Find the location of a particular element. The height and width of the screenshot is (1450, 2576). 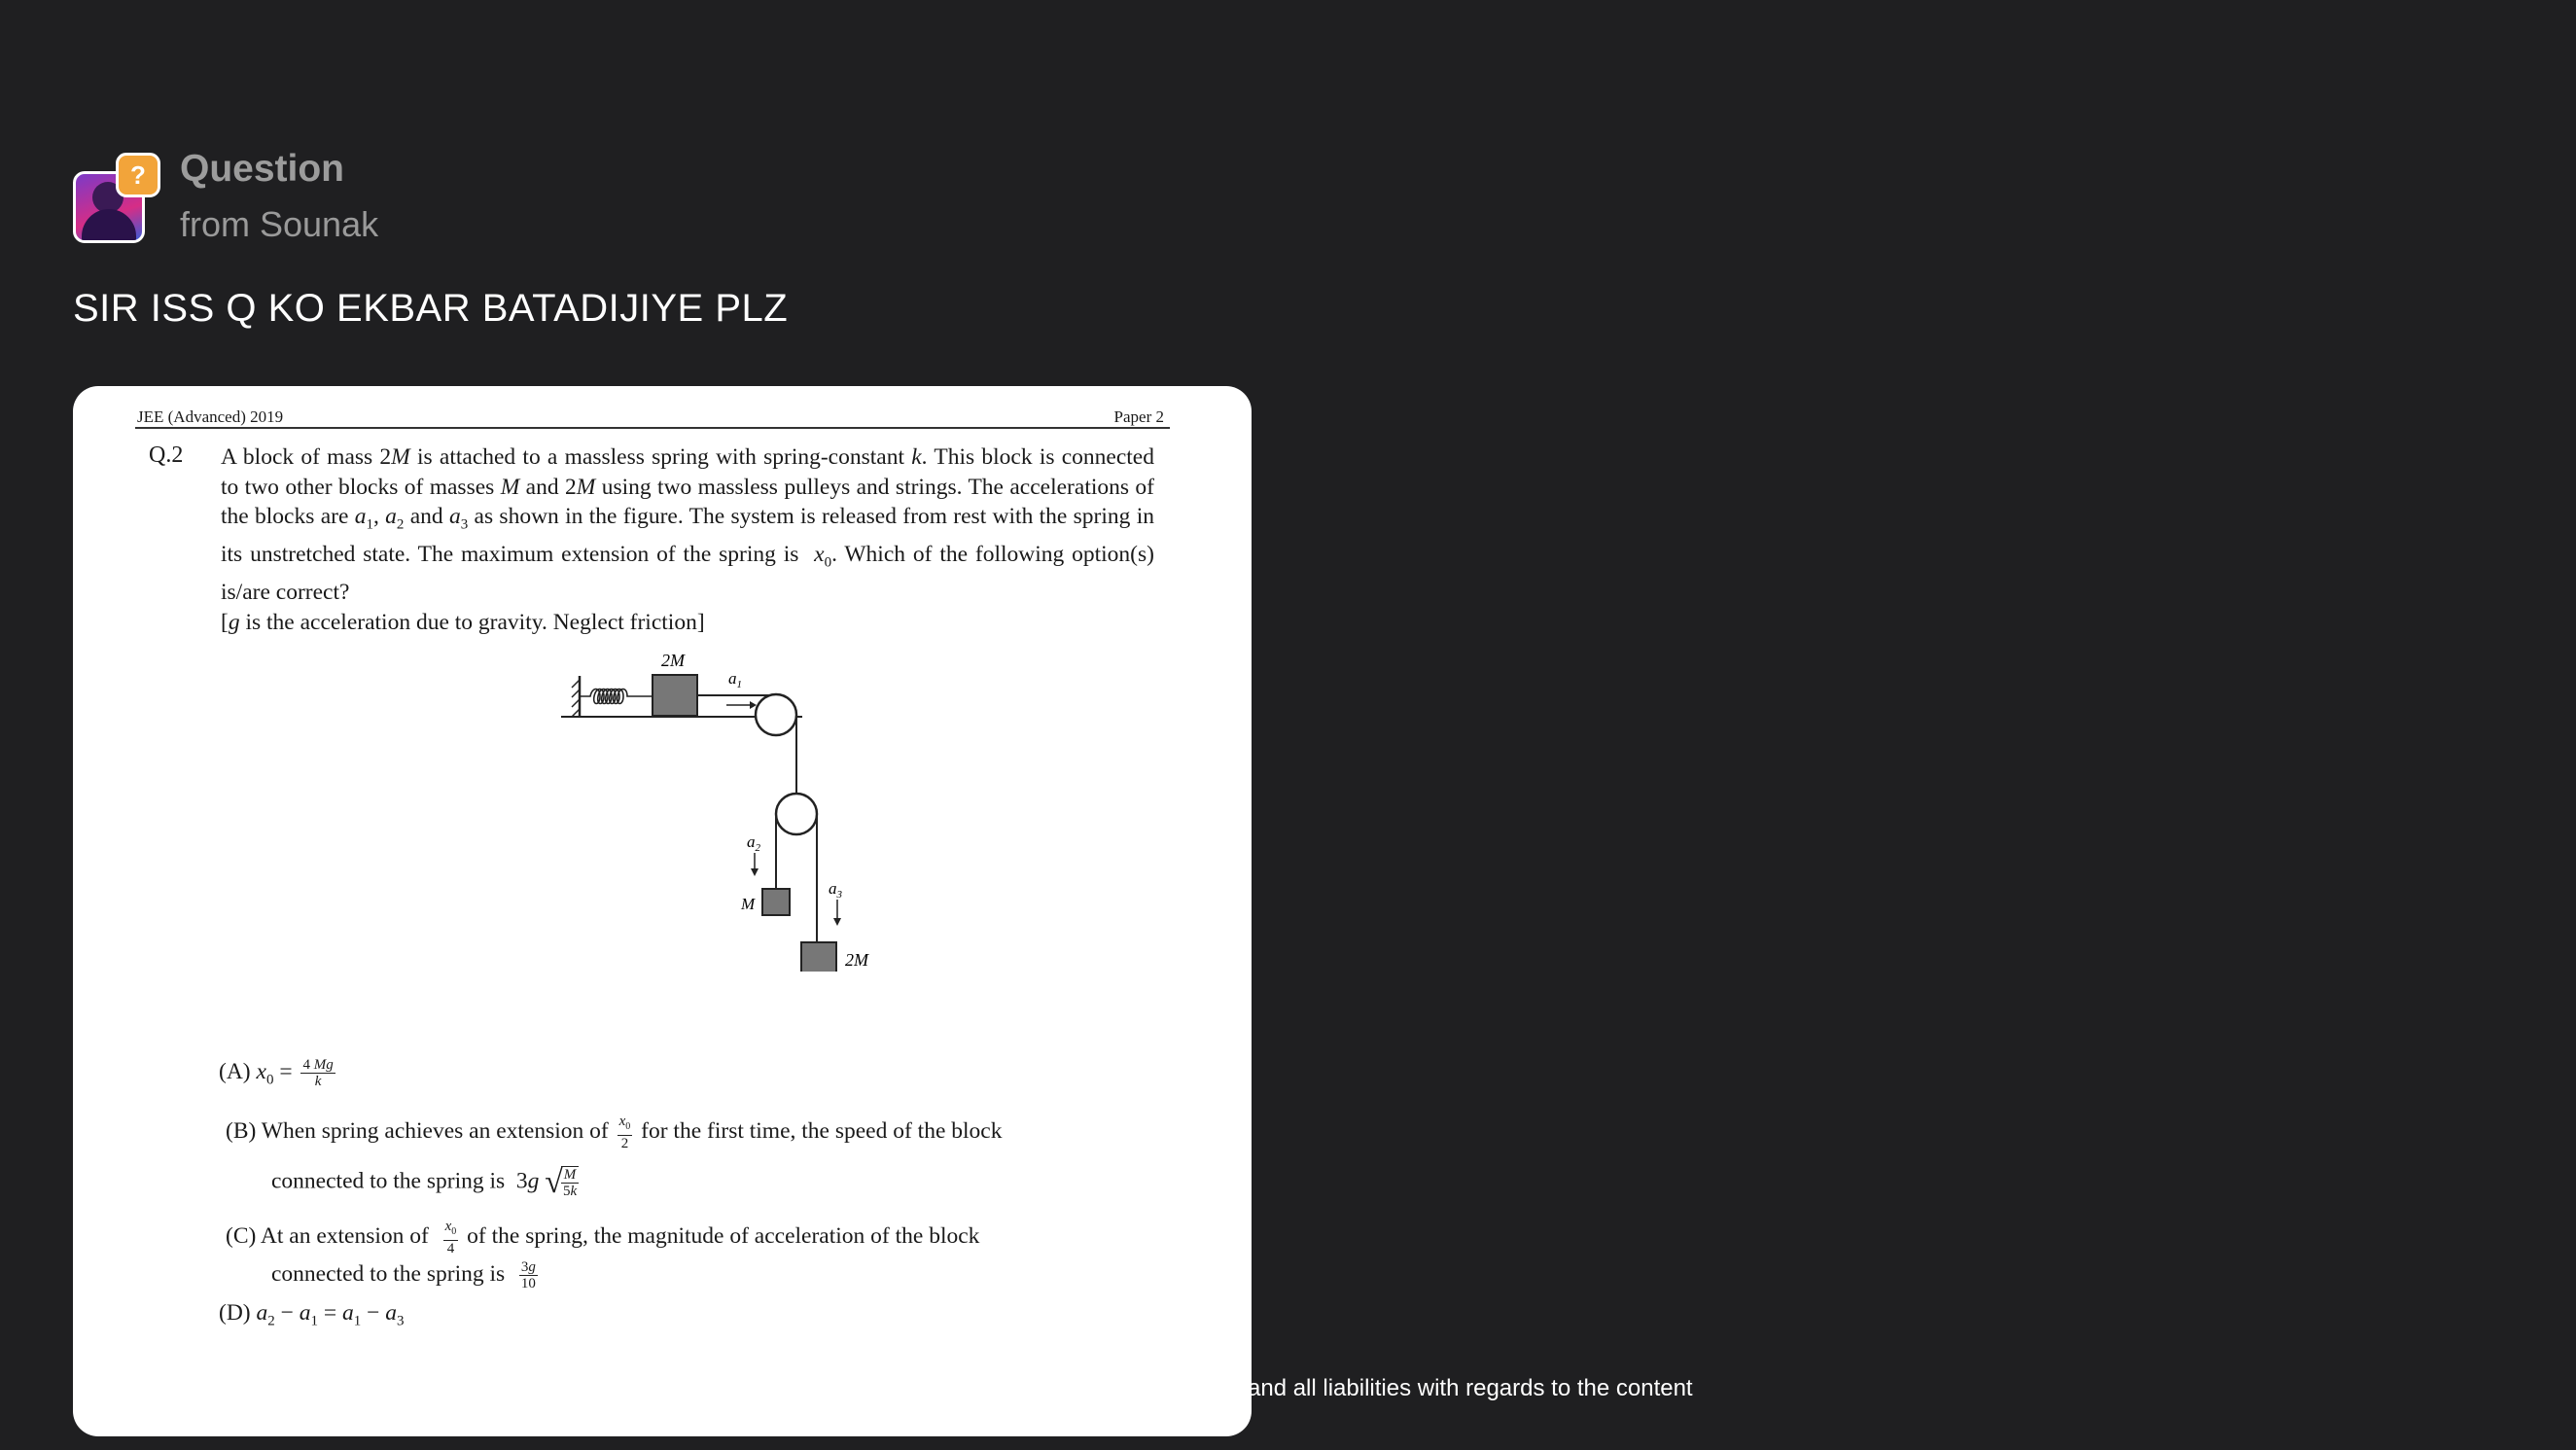

paper-header-left: JEE (Advanced) 2019 is located at coordinates (210, 416).